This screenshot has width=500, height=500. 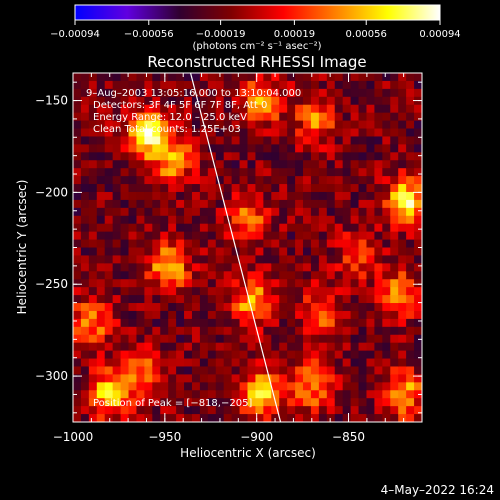 What do you see at coordinates (73, 437) in the screenshot?
I see `x-tick-label: −1000` at bounding box center [73, 437].